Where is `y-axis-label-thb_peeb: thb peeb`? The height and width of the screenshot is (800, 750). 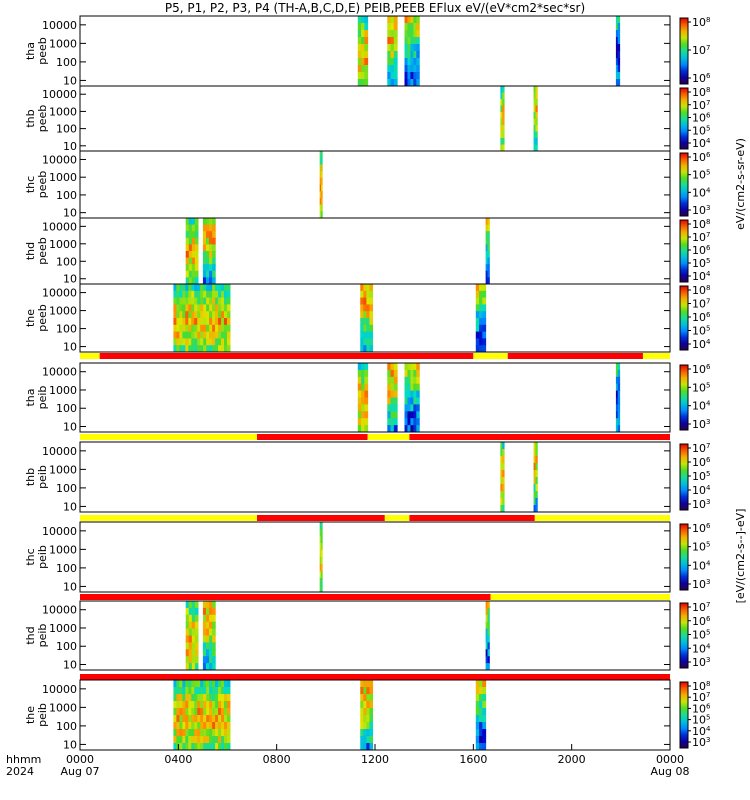 y-axis-label-thb_peeb: thb peeb is located at coordinates (36, 119).